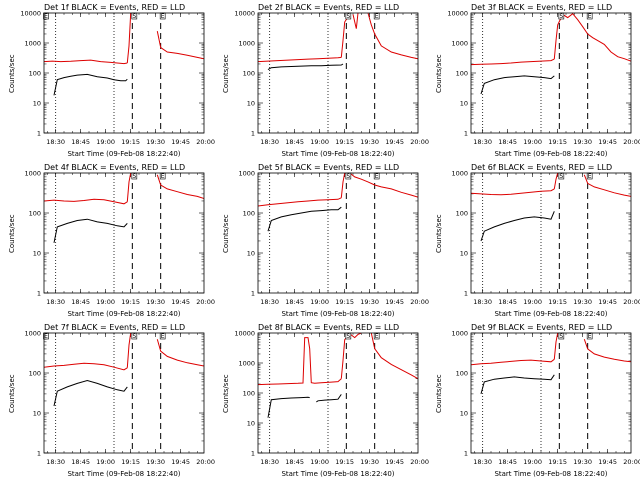 Image resolution: width=640 pixels, height=480 pixels. What do you see at coordinates (541, 7) in the screenshot?
I see `chart-title: Det 3f BLACK = Events, RED = LLD` at bounding box center [541, 7].